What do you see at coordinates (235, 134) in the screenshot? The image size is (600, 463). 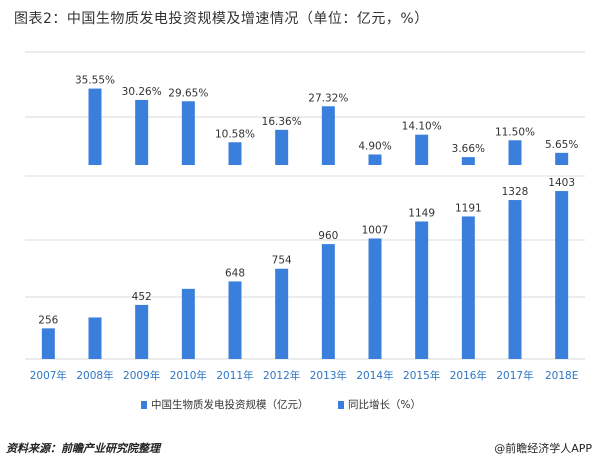 I see `growth-data-label: 10.58%` at bounding box center [235, 134].